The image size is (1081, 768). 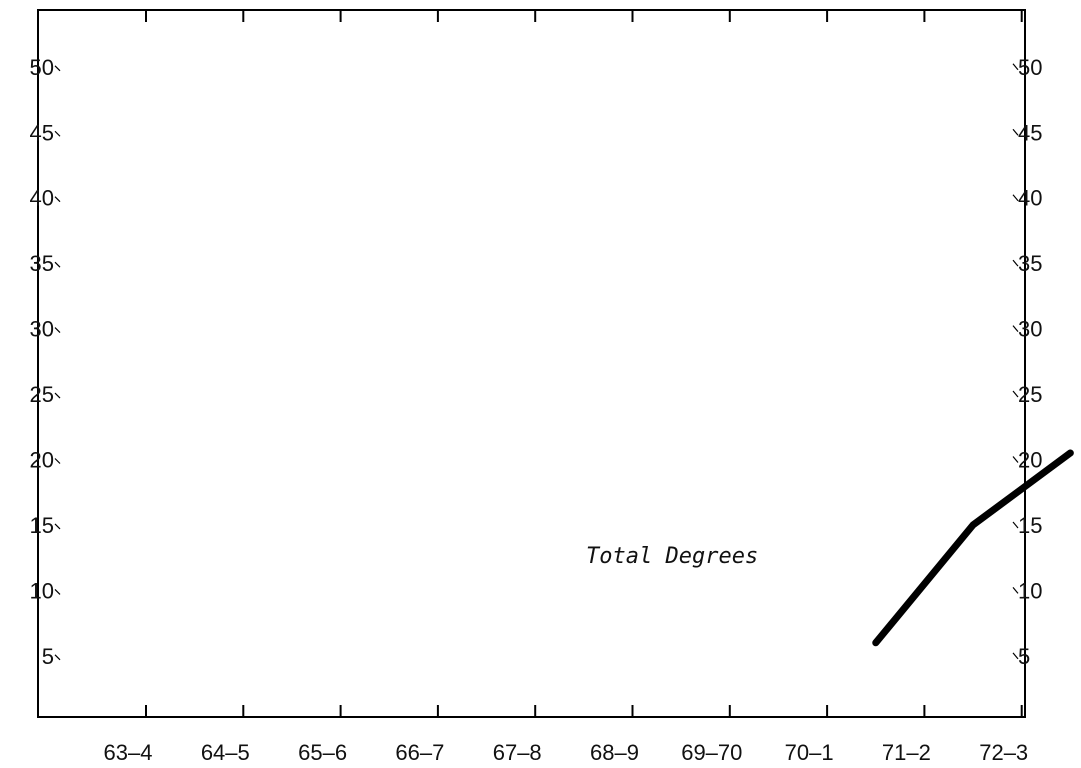 I want to click on left-y-tick-label: 10, so click(x=42, y=590).